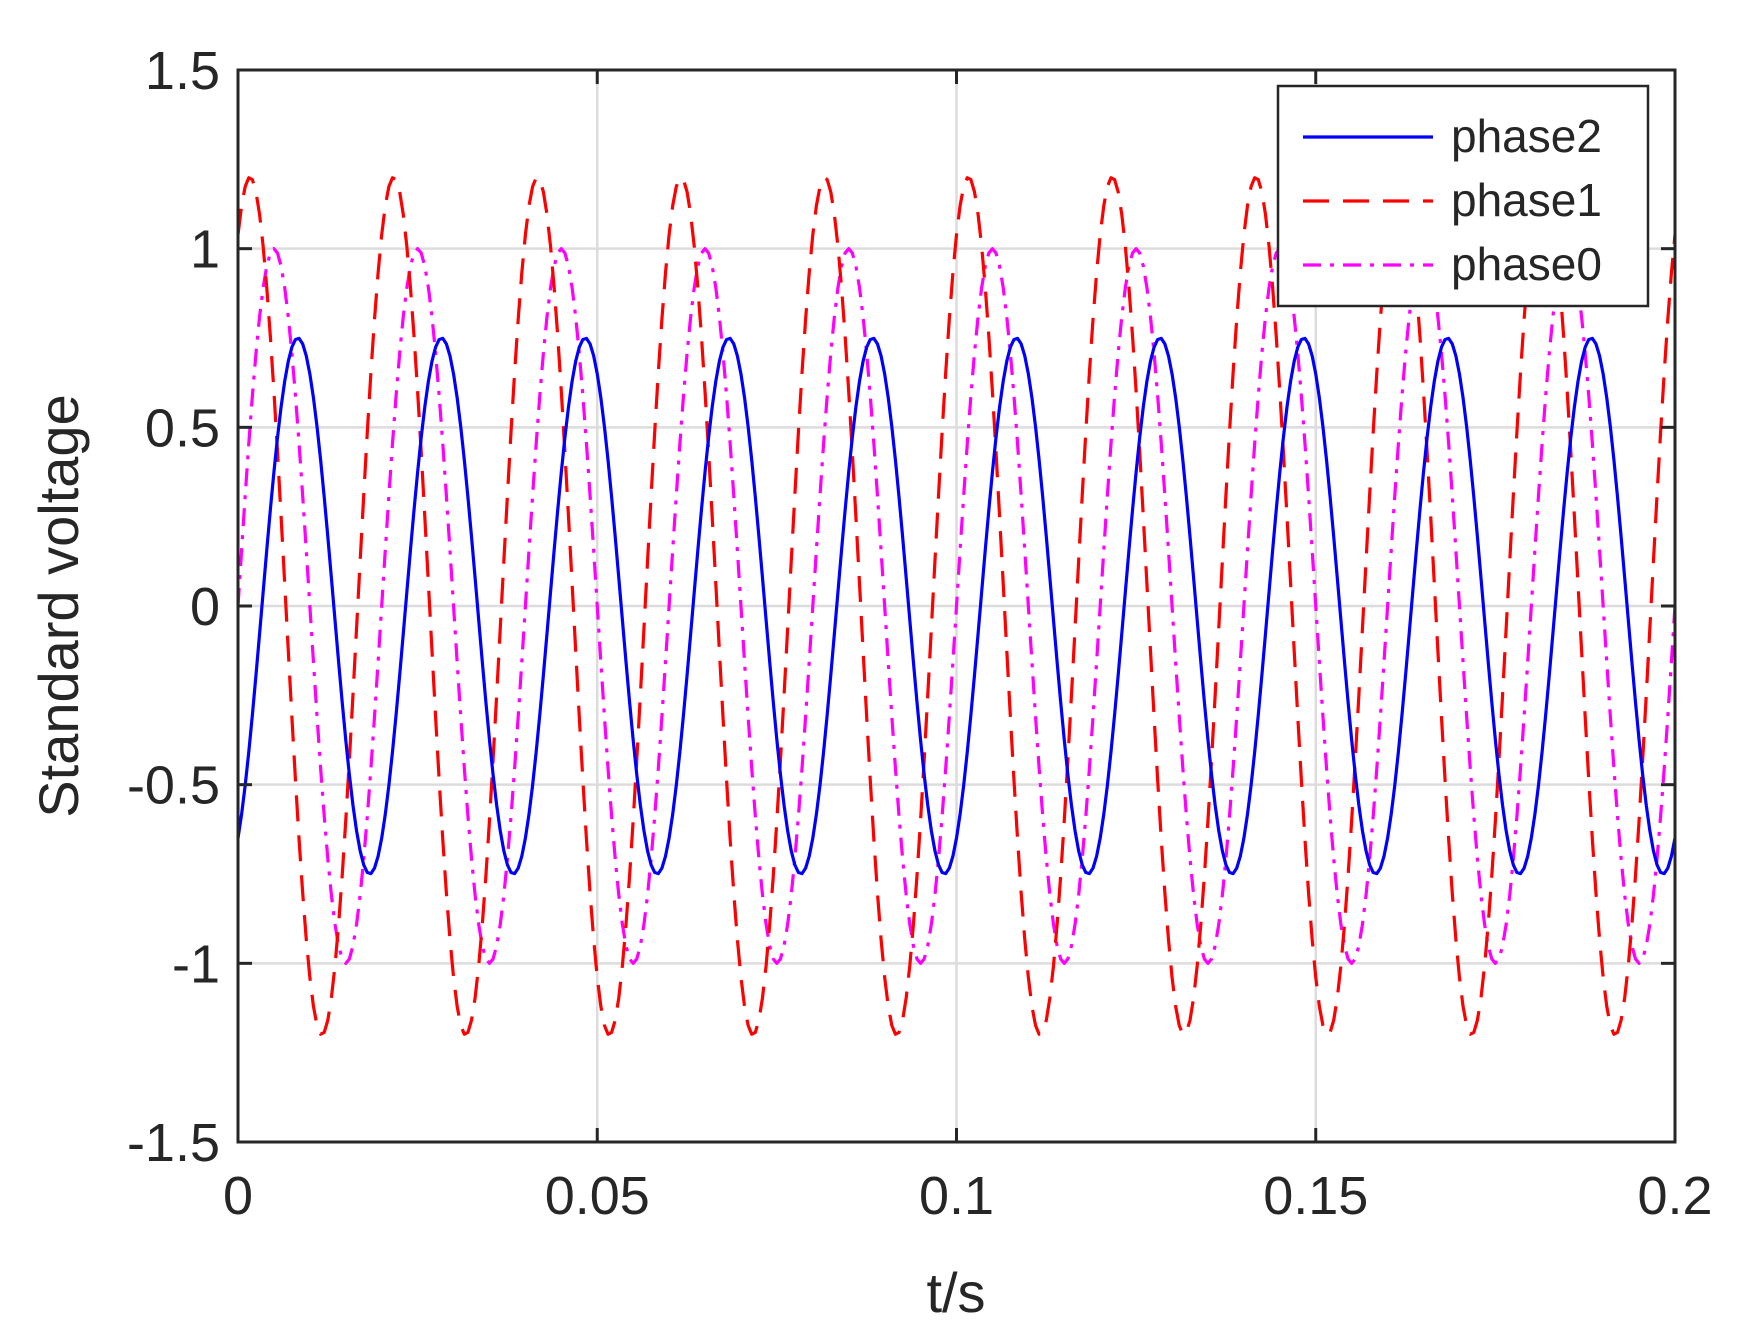  Describe the element at coordinates (182, 428) in the screenshot. I see `y-tick-label: 0.5` at that location.